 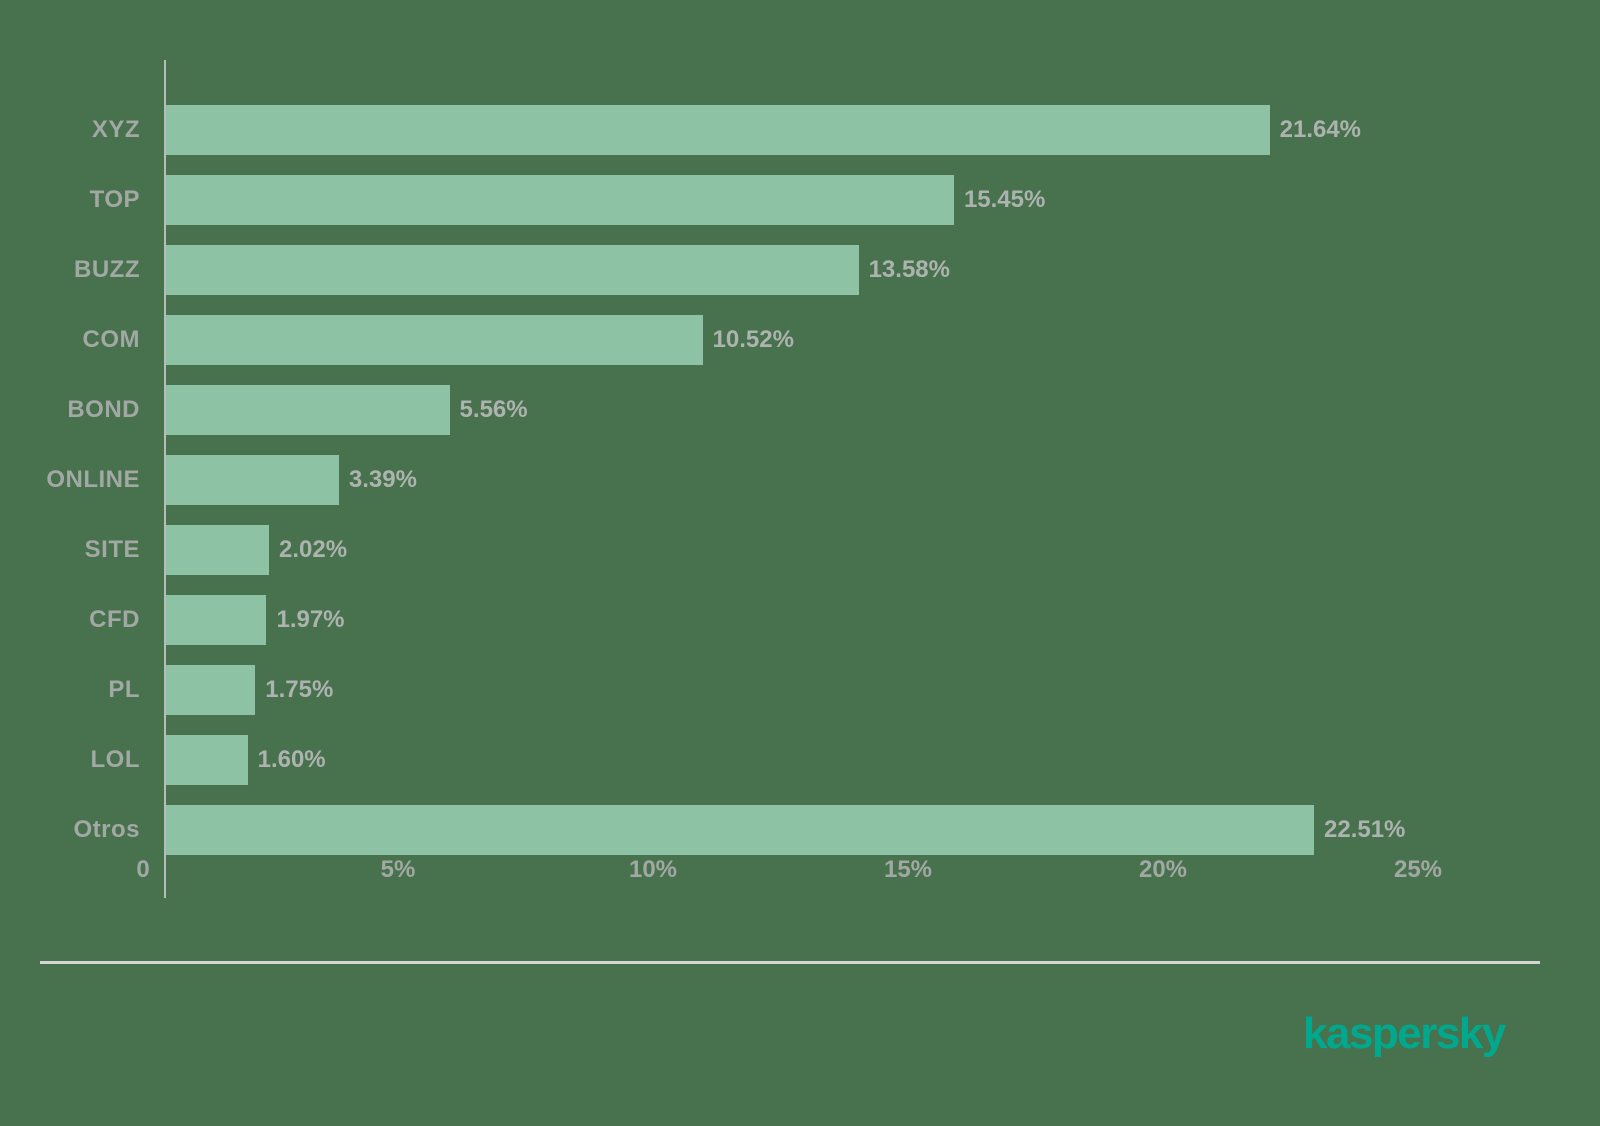 I want to click on category-label: CFD, so click(x=114, y=619).